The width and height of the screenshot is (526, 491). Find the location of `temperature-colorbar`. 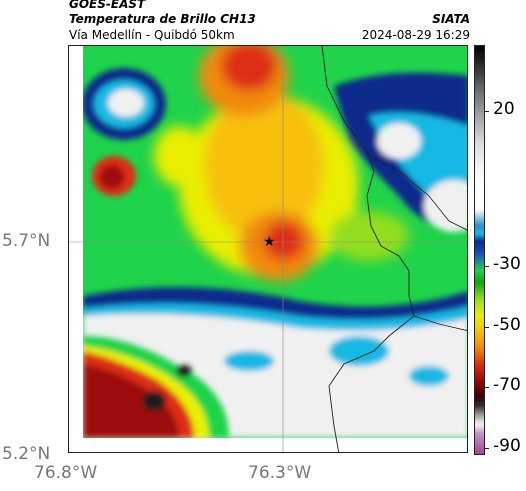

temperature-colorbar is located at coordinates (479, 250).